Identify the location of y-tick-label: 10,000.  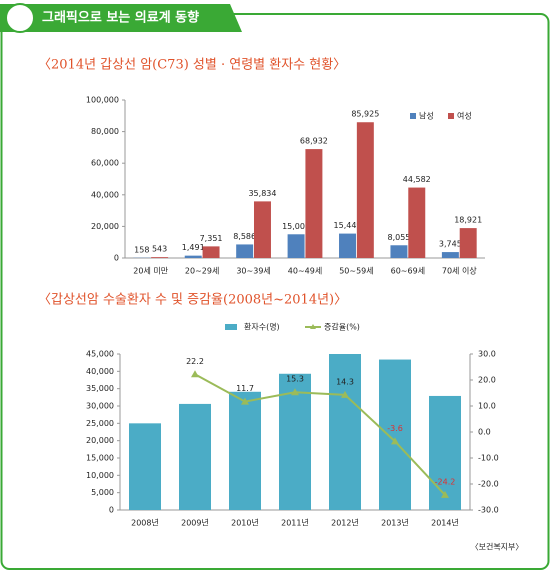
(100, 475).